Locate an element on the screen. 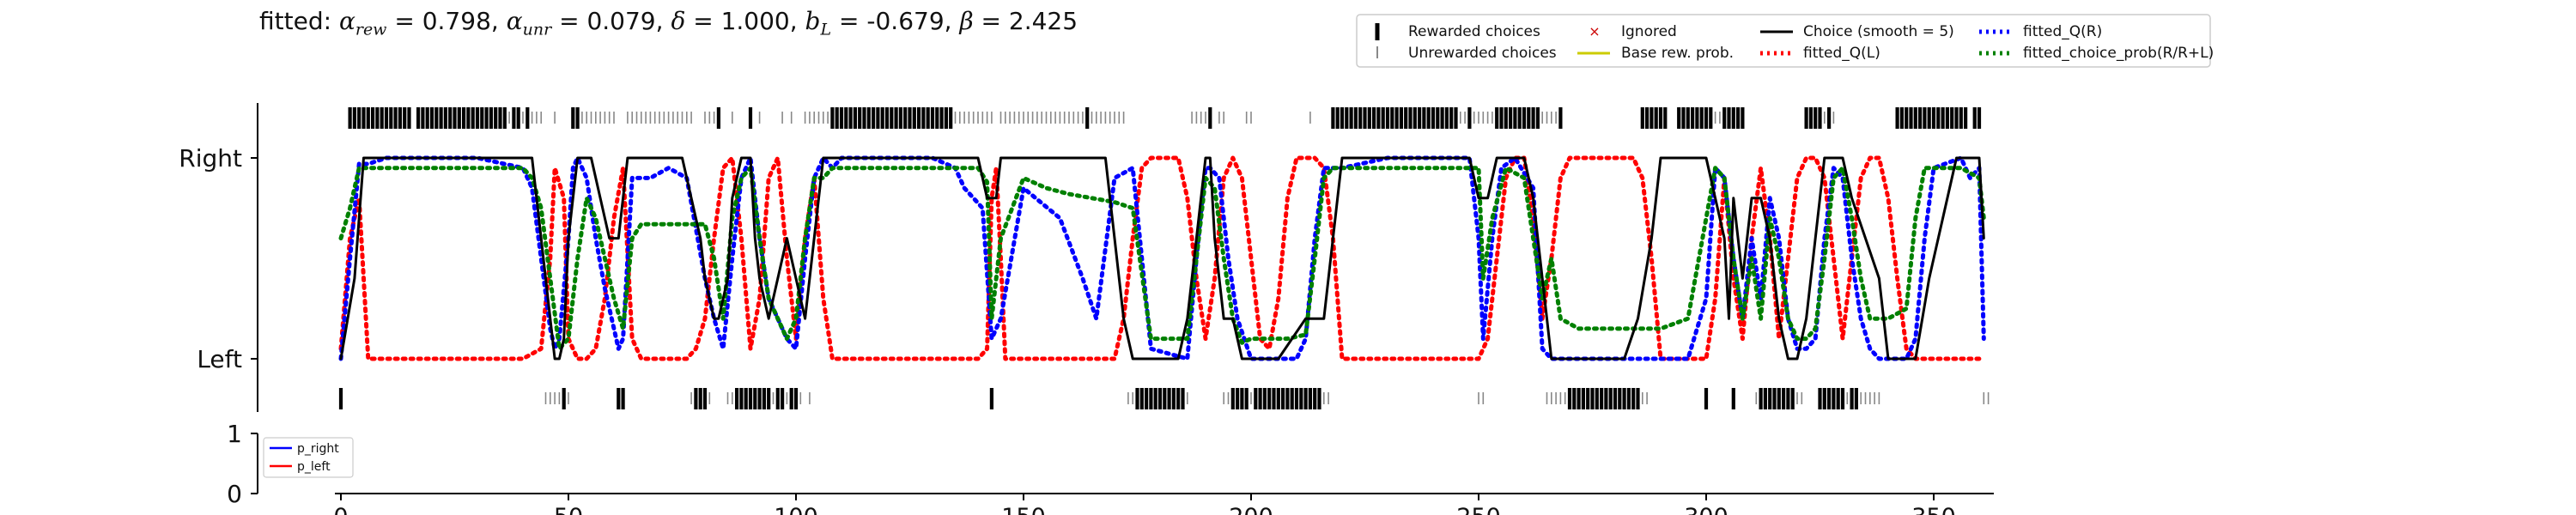 The height and width of the screenshot is (515, 2576). title-alpha-rew-label: rew is located at coordinates (371, 29).